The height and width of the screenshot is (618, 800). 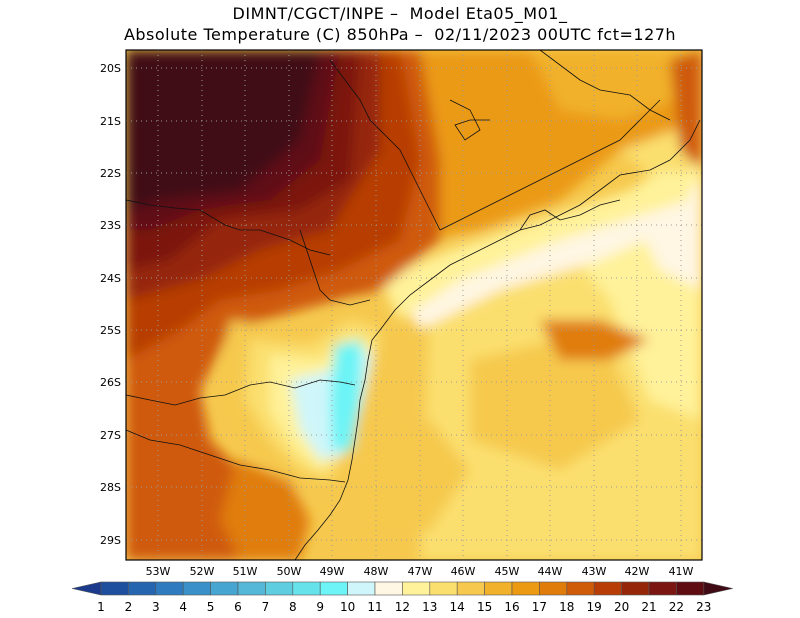 What do you see at coordinates (429, 607) in the screenshot?
I see `colorbar-label: 13` at bounding box center [429, 607].